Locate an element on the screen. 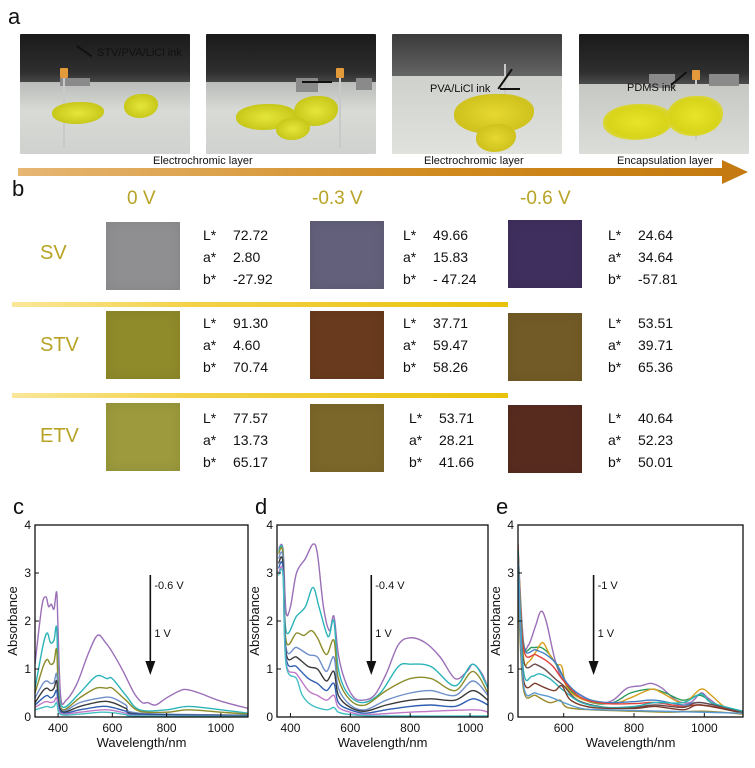  lab-value-L: 53.71 is located at coordinates (457, 418).